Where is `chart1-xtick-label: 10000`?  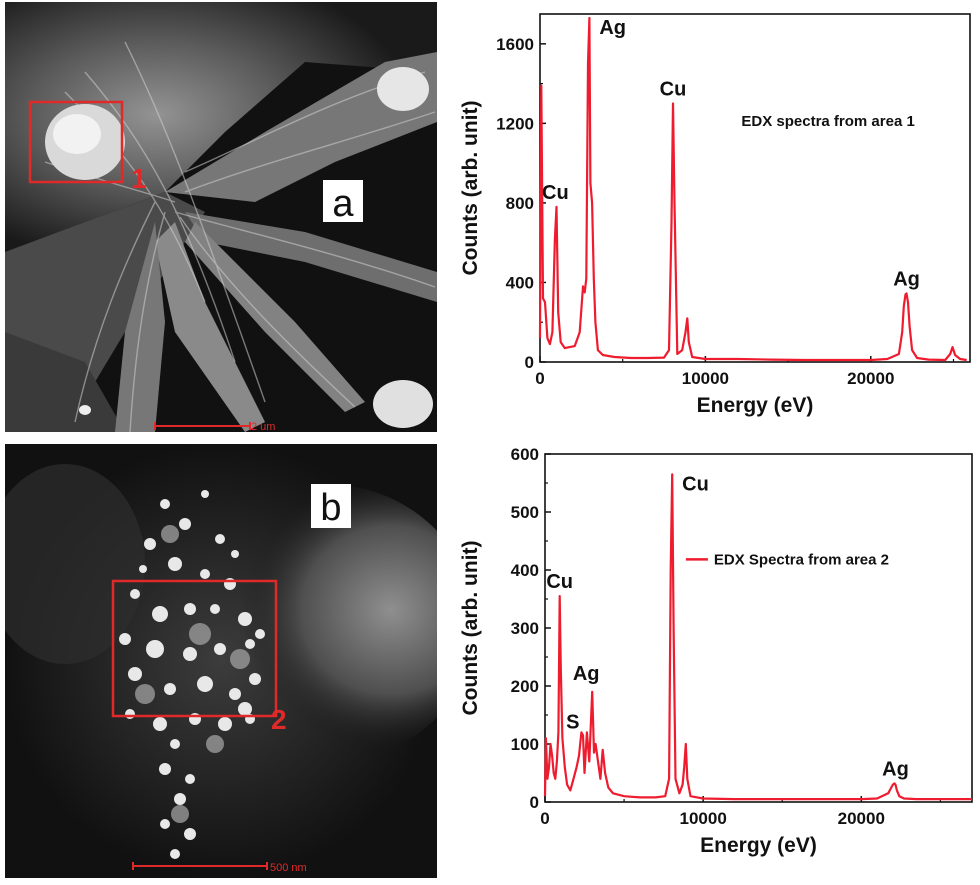
chart1-xtick-label: 10000 is located at coordinates (705, 378).